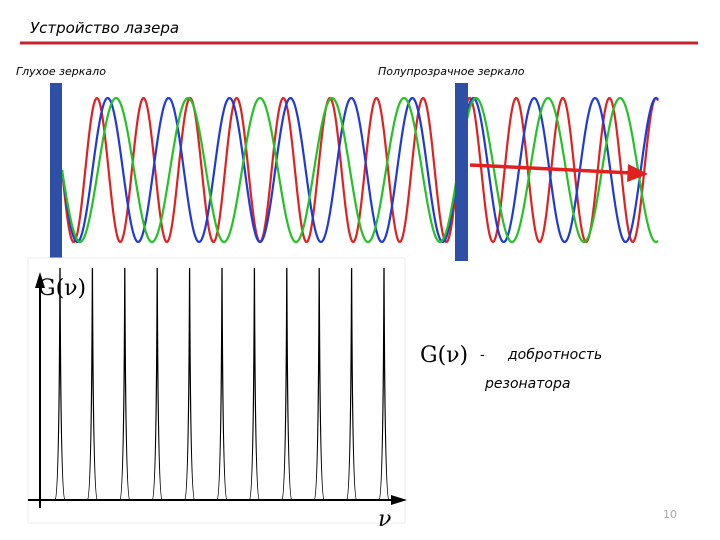 Image resolution: width=720 pixels, height=540 pixels. What do you see at coordinates (40, 280) in the screenshot?
I see `y-axis-arrow` at bounding box center [40, 280].